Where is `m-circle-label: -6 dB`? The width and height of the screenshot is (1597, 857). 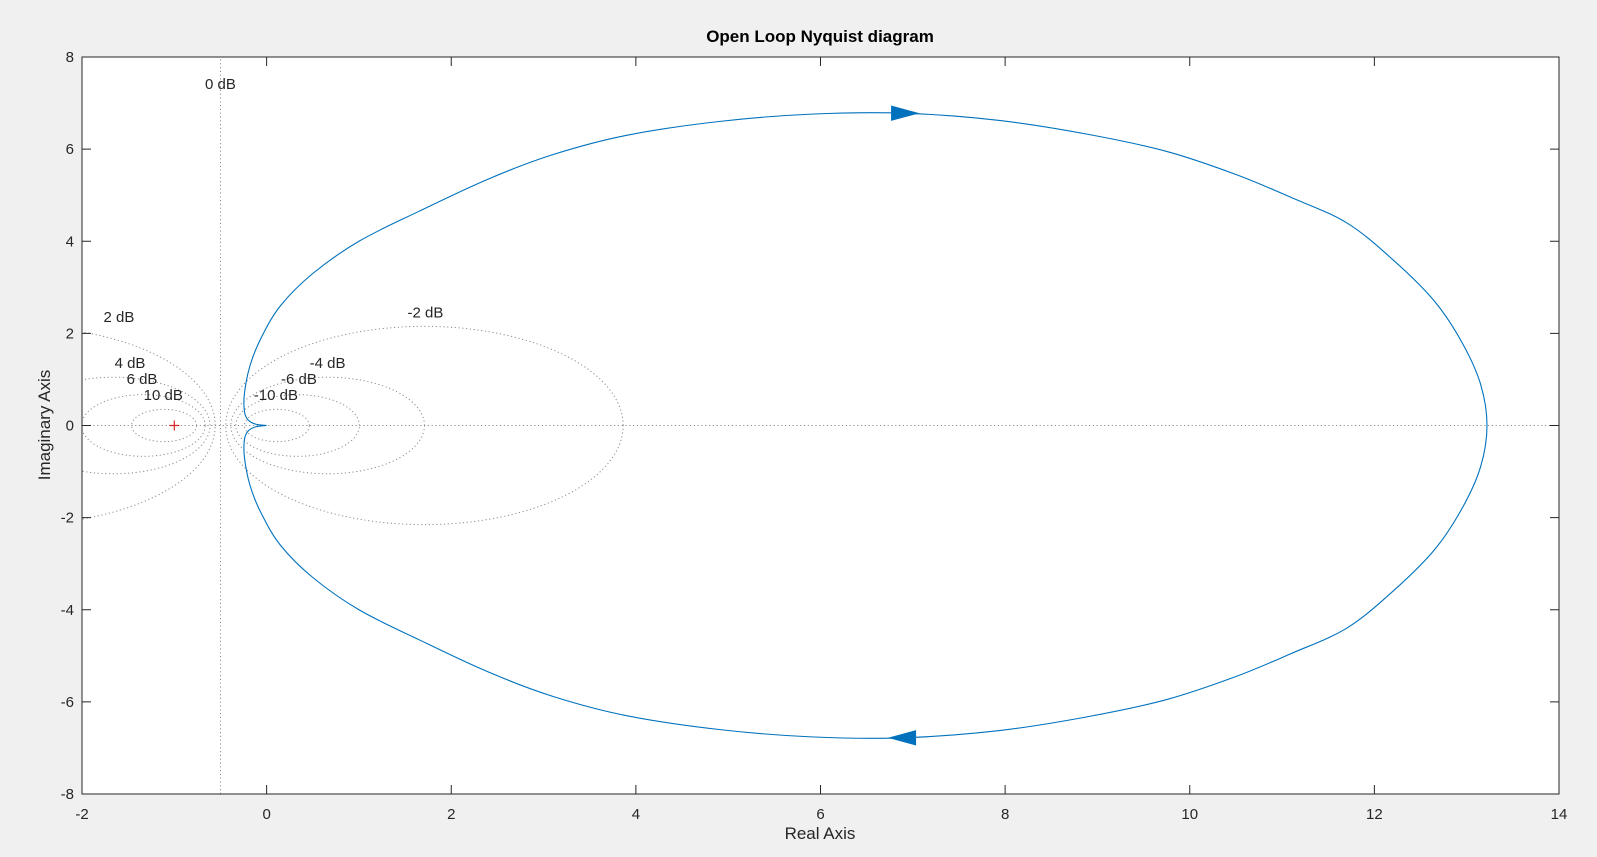
m-circle-label: -6 dB is located at coordinates (299, 379).